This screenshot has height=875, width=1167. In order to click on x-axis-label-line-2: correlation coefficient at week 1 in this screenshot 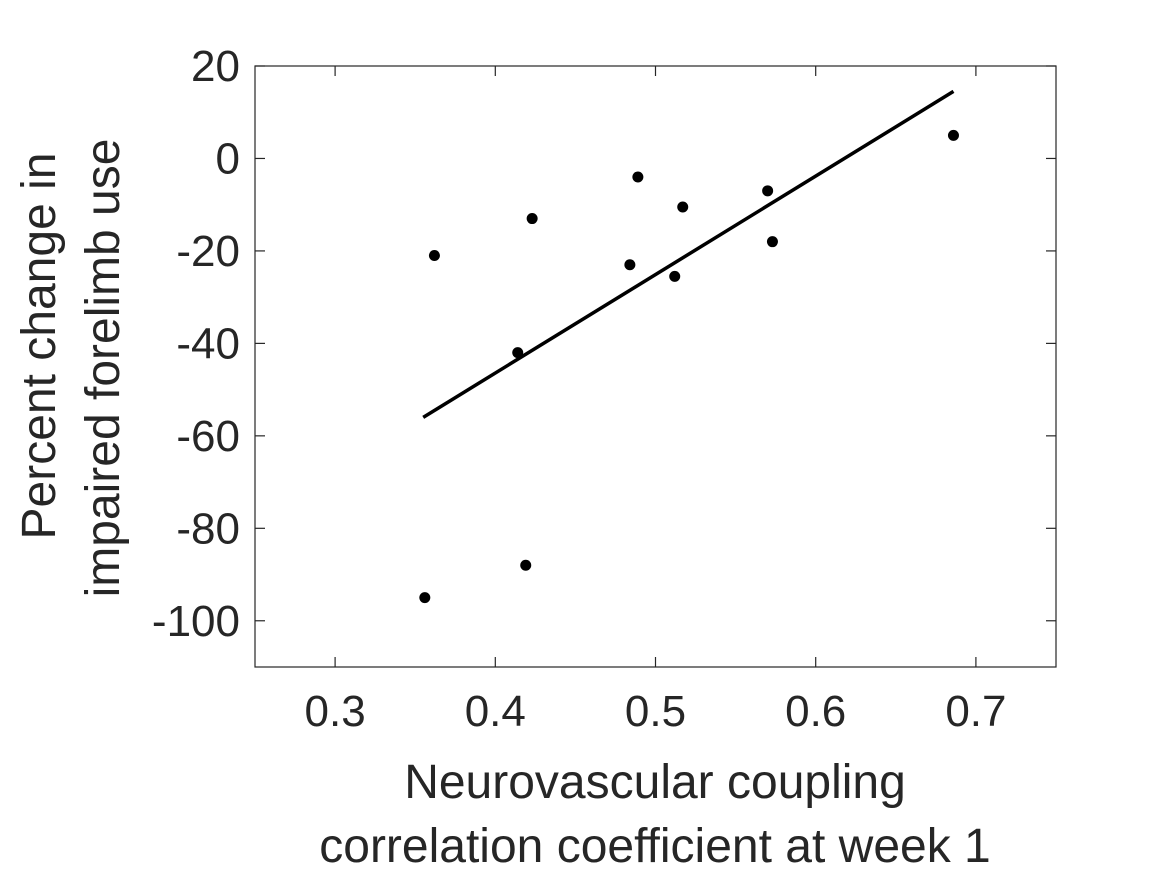, I will do `click(654, 846)`.